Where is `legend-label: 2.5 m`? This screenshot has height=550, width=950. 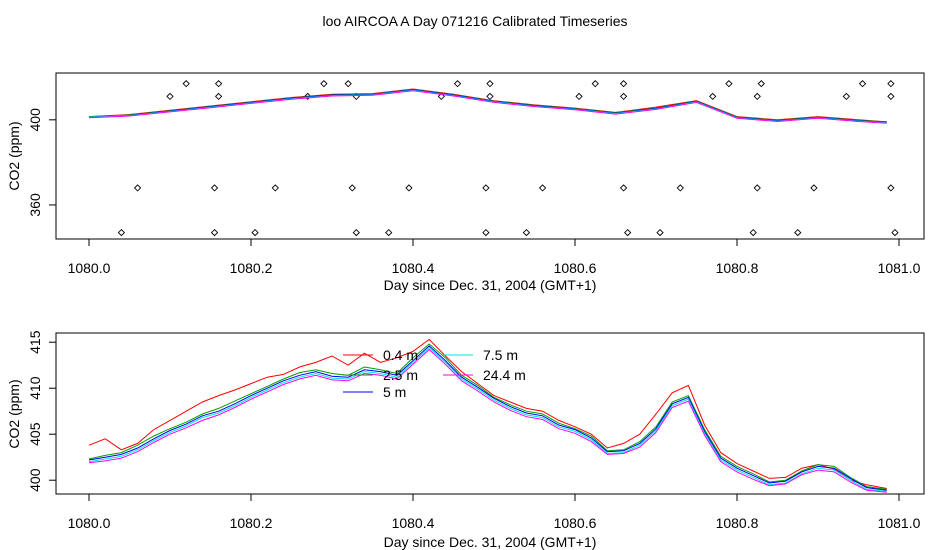 legend-label: 2.5 m is located at coordinates (400, 375).